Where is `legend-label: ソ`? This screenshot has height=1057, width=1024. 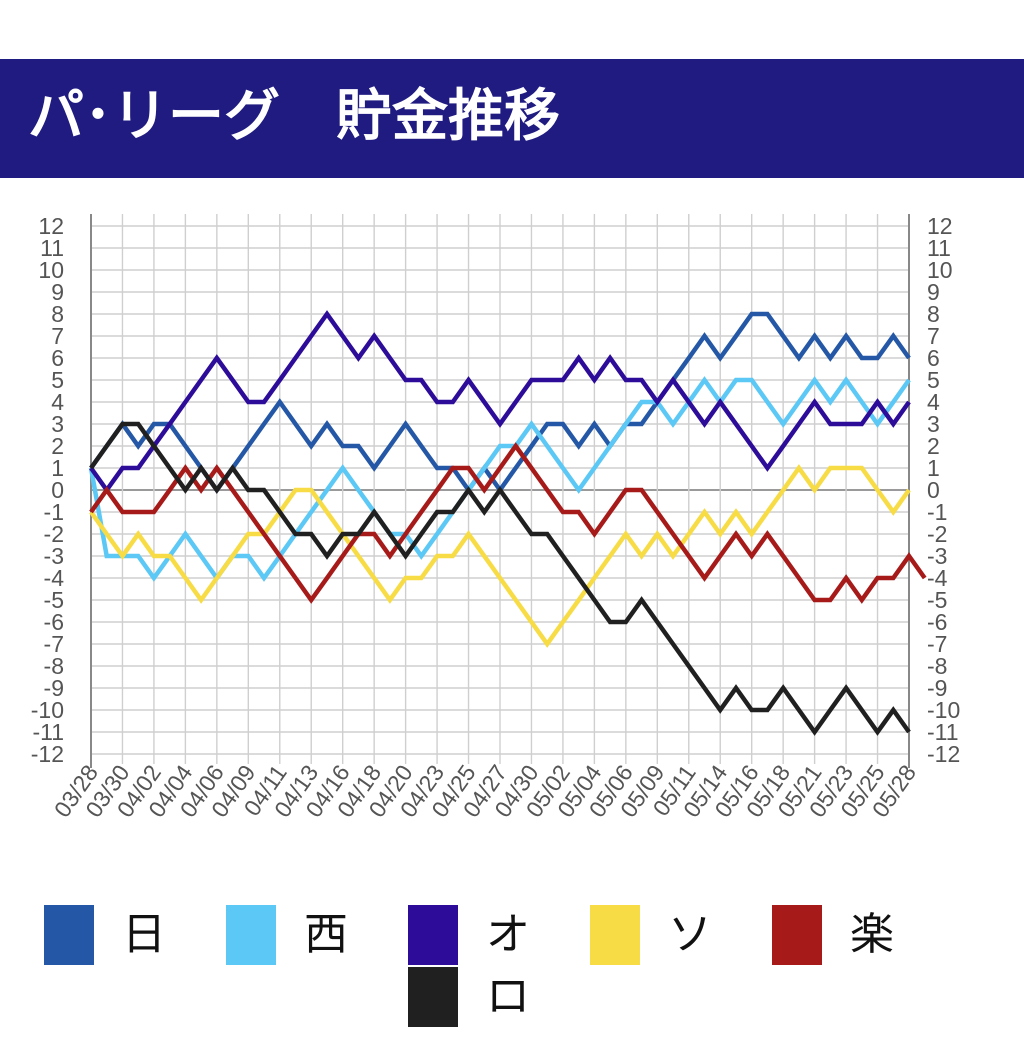 legend-label: ソ is located at coordinates (690, 934).